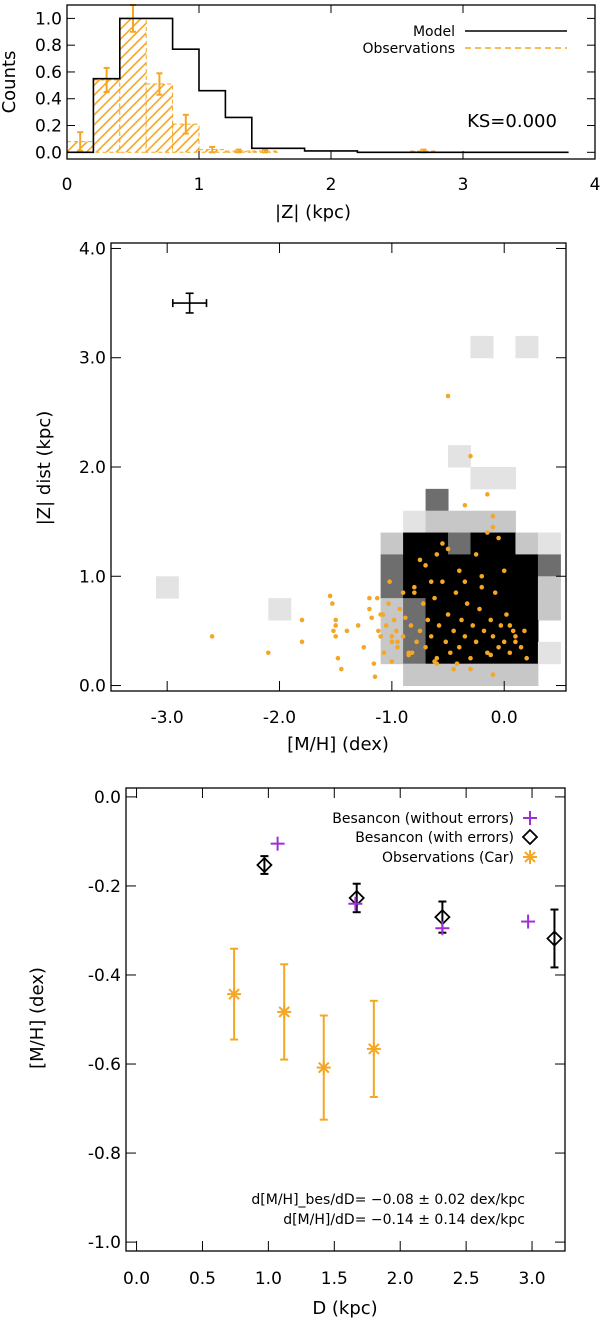  What do you see at coordinates (463, 185) in the screenshot?
I see `x-tick-label: 3` at bounding box center [463, 185].